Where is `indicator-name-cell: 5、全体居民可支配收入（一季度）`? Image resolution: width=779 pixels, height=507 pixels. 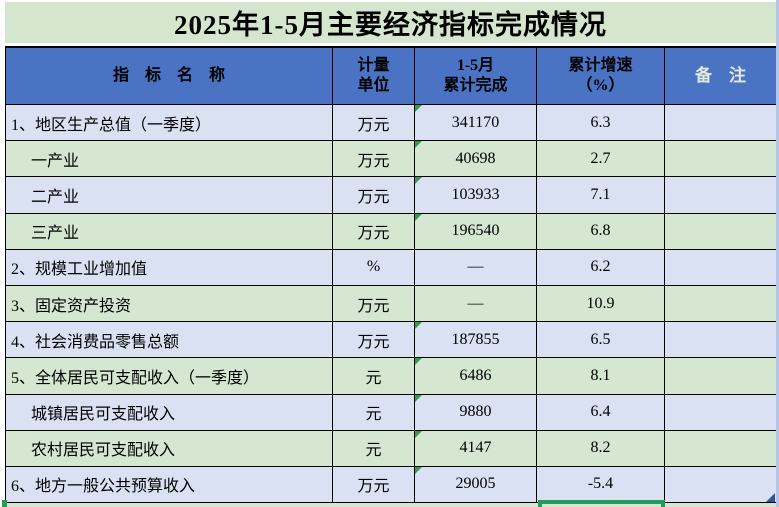
indicator-name-cell: 5、全体居民可支配收入（一季度） is located at coordinates (169, 376).